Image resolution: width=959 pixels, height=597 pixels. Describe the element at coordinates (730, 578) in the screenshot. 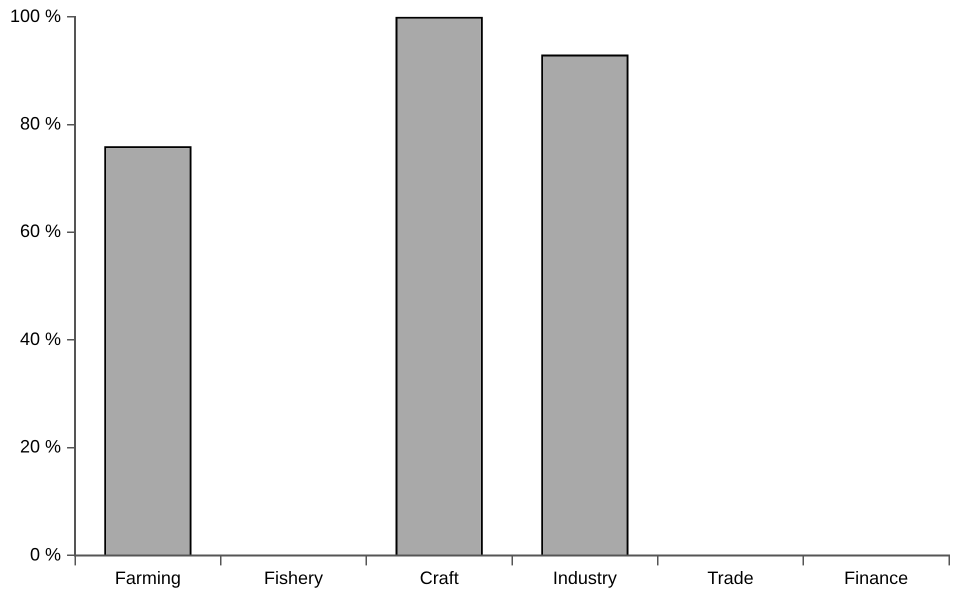

I see `x-tick-label: Trade` at that location.